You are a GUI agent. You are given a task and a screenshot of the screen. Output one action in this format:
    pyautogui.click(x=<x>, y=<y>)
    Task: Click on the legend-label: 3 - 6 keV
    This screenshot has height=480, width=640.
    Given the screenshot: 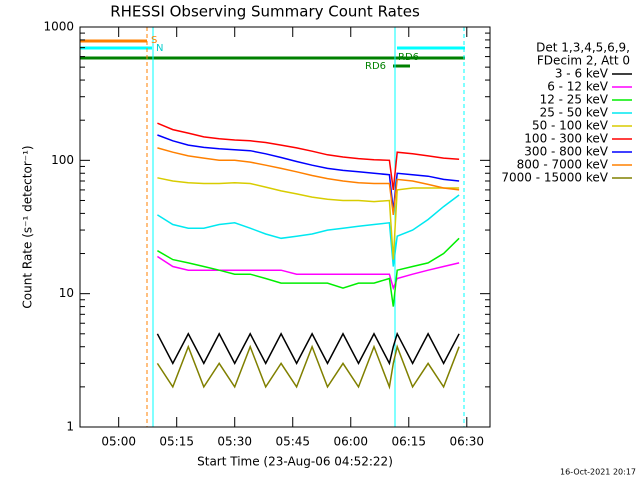 What is the action you would take?
    pyautogui.click(x=582, y=74)
    